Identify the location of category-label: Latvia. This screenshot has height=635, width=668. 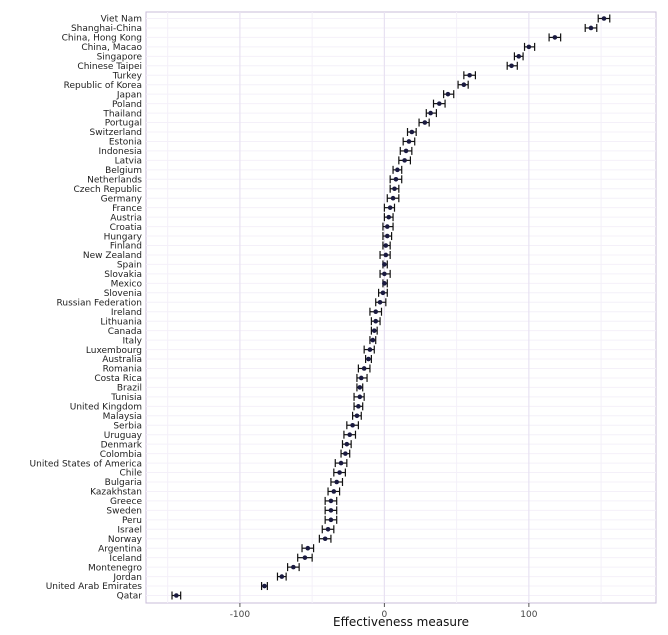
(128, 162).